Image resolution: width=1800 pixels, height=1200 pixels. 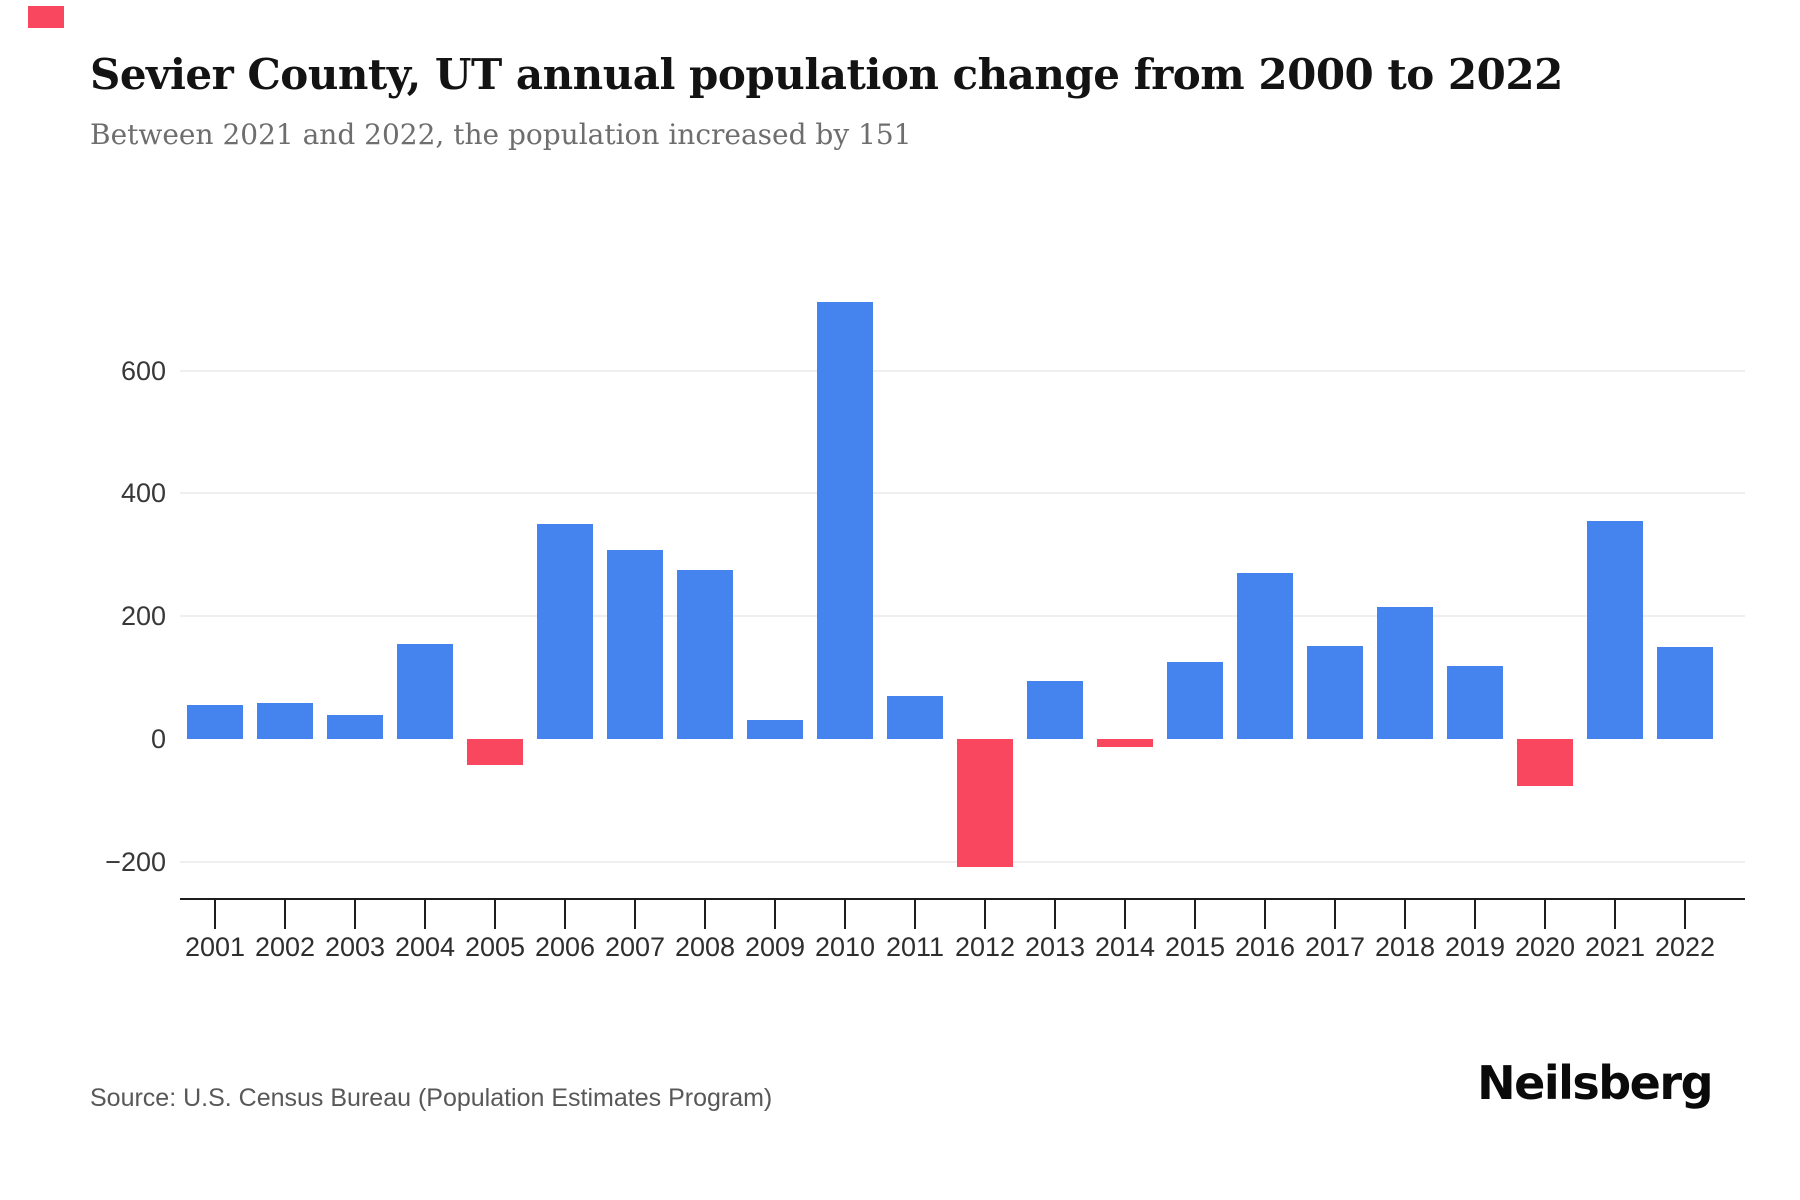 What do you see at coordinates (1545, 762) in the screenshot?
I see `bar-2020` at bounding box center [1545, 762].